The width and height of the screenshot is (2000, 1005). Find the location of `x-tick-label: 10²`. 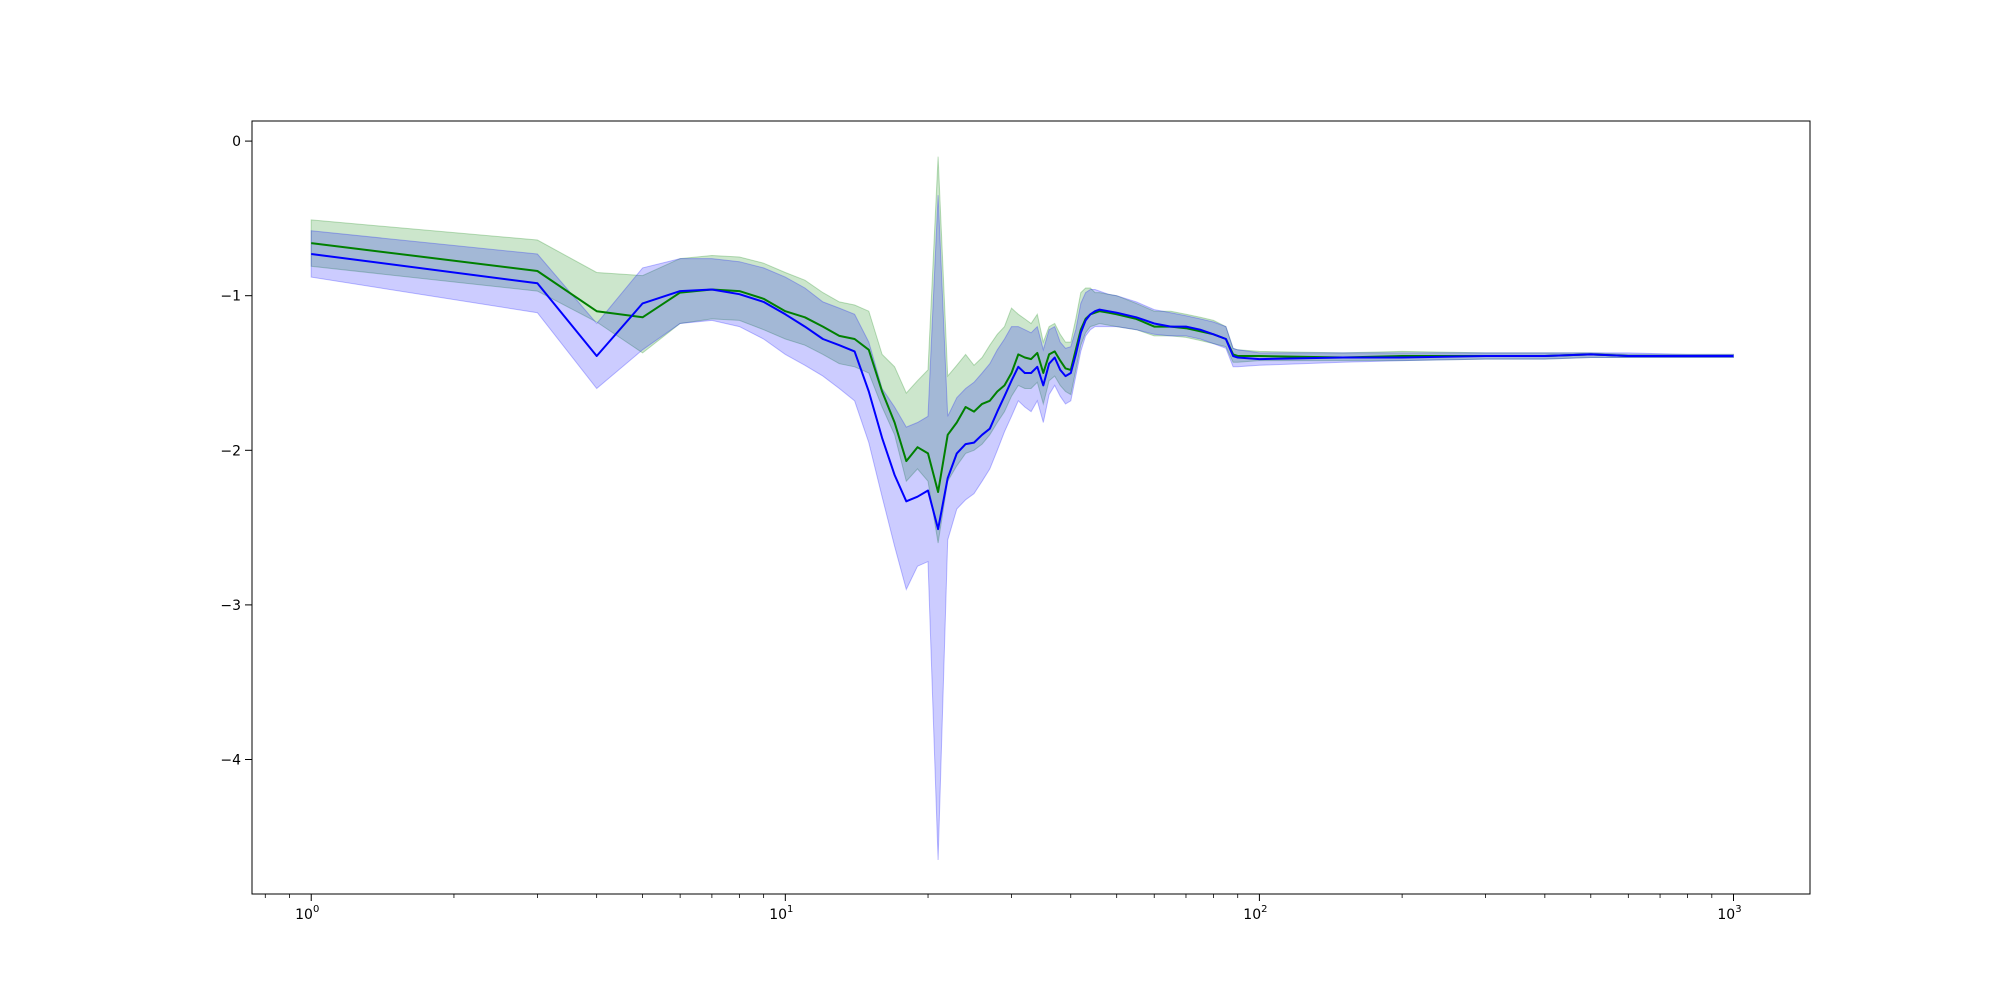

x-tick-label: 10² is located at coordinates (1255, 913).